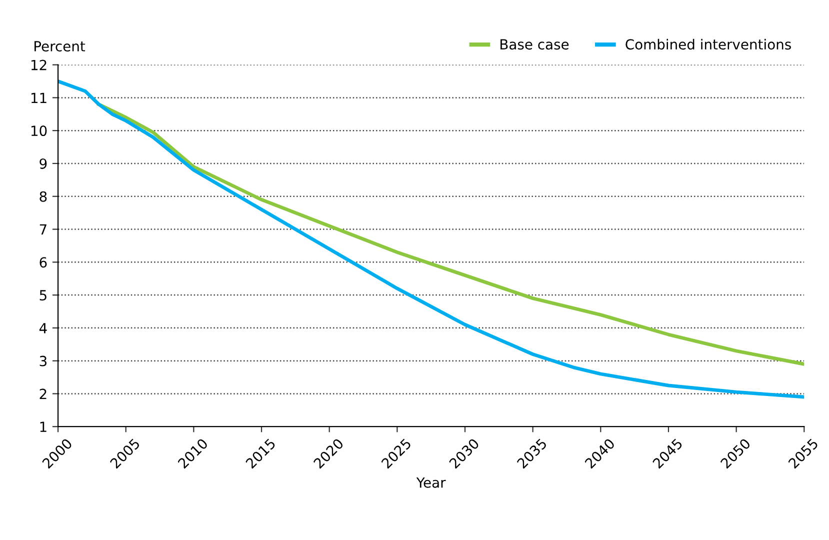  Describe the element at coordinates (43, 393) in the screenshot. I see `y-tick-label: 2` at that location.